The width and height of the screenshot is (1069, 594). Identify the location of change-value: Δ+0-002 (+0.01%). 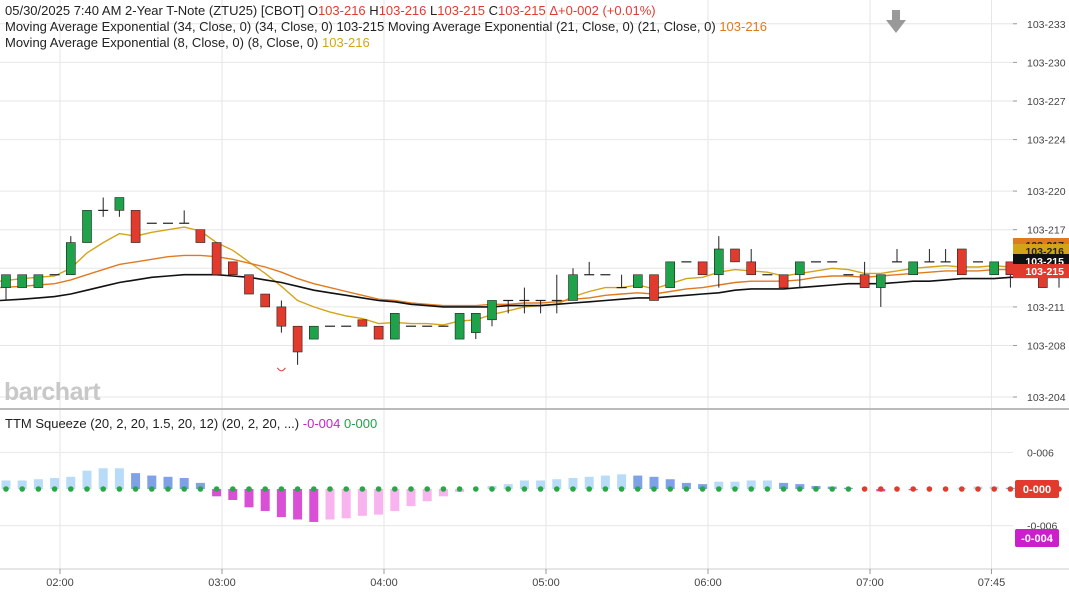
(602, 10).